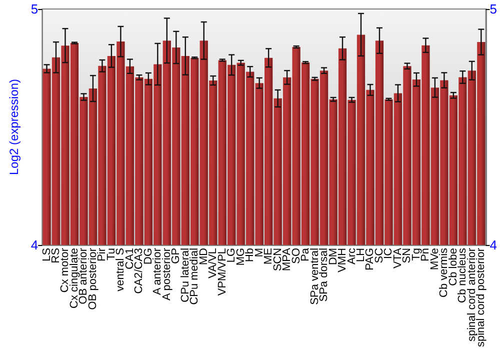  What do you see at coordinates (481, 298) in the screenshot?
I see `x-tick-label: spinal cord posterior` at bounding box center [481, 298].